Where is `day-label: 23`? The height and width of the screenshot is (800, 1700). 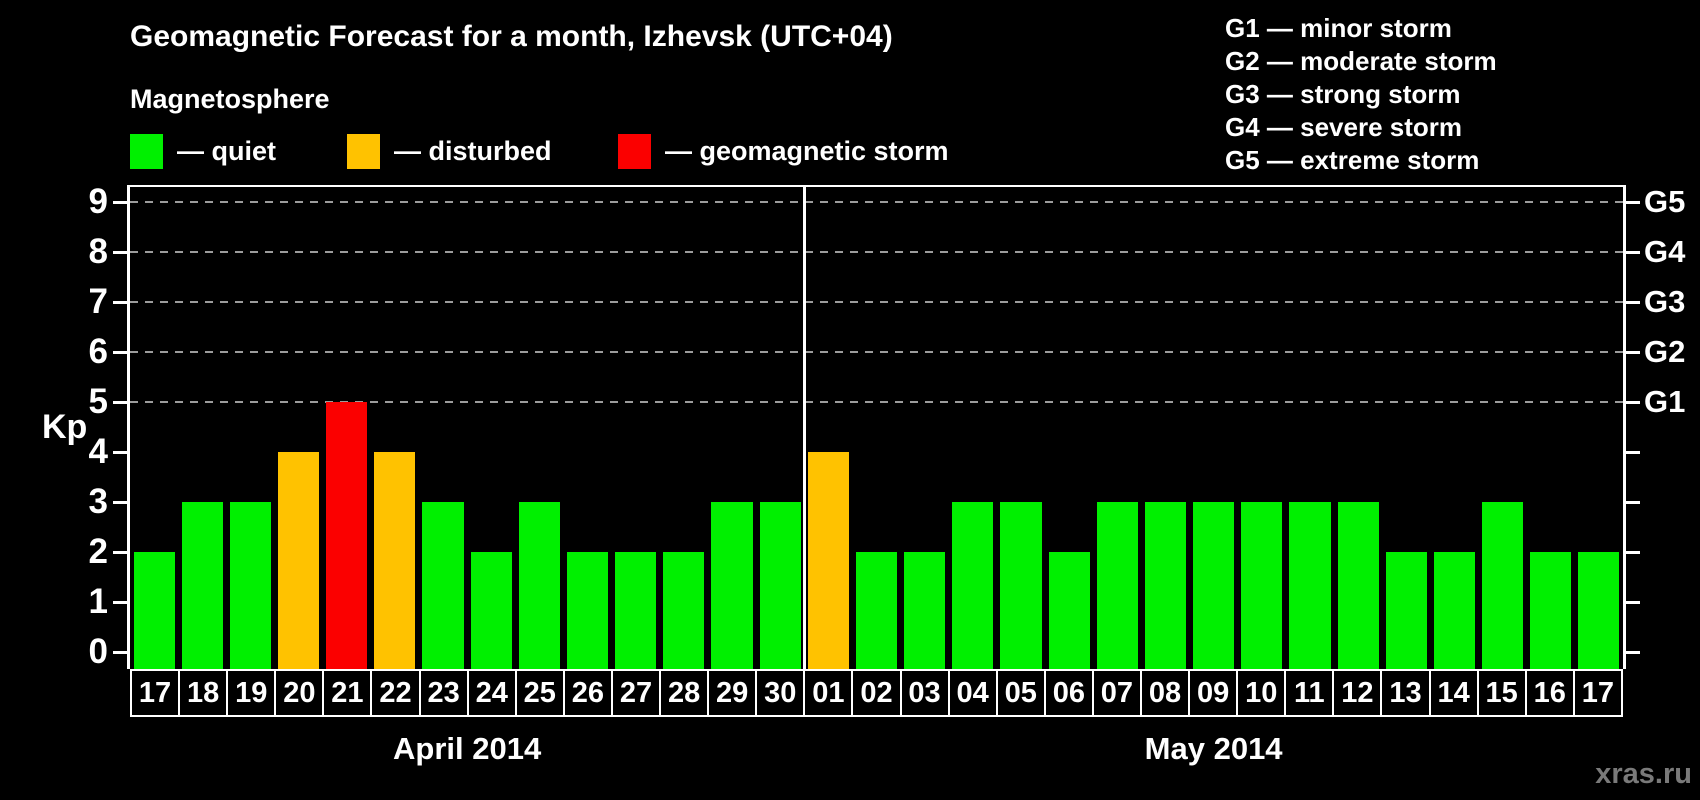 day-label: 23 is located at coordinates (445, 693).